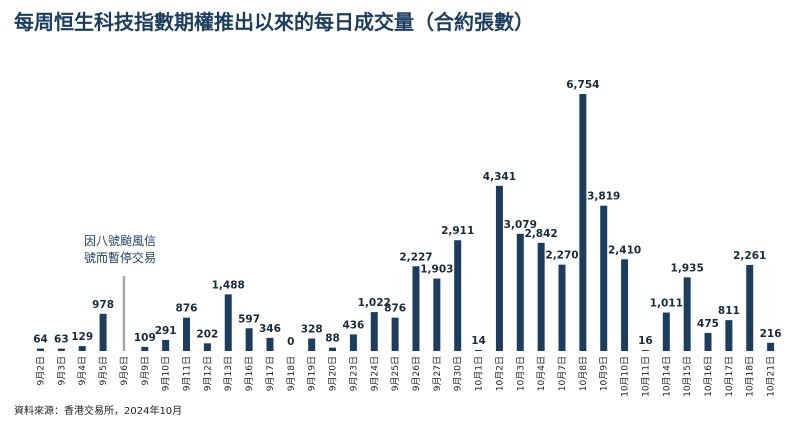 The image size is (800, 423). Describe the element at coordinates (187, 334) in the screenshot. I see `bar-9月11日` at that location.